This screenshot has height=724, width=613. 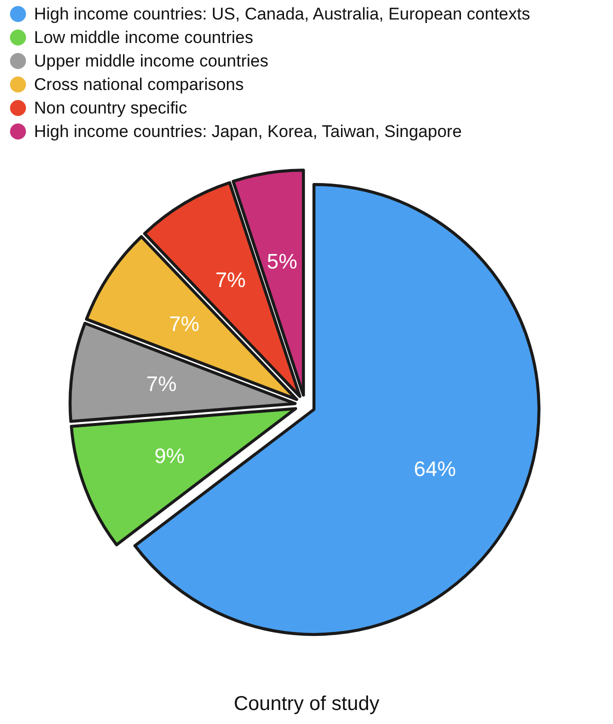 I want to click on legend-label: Low middle income countries, so click(x=144, y=37).